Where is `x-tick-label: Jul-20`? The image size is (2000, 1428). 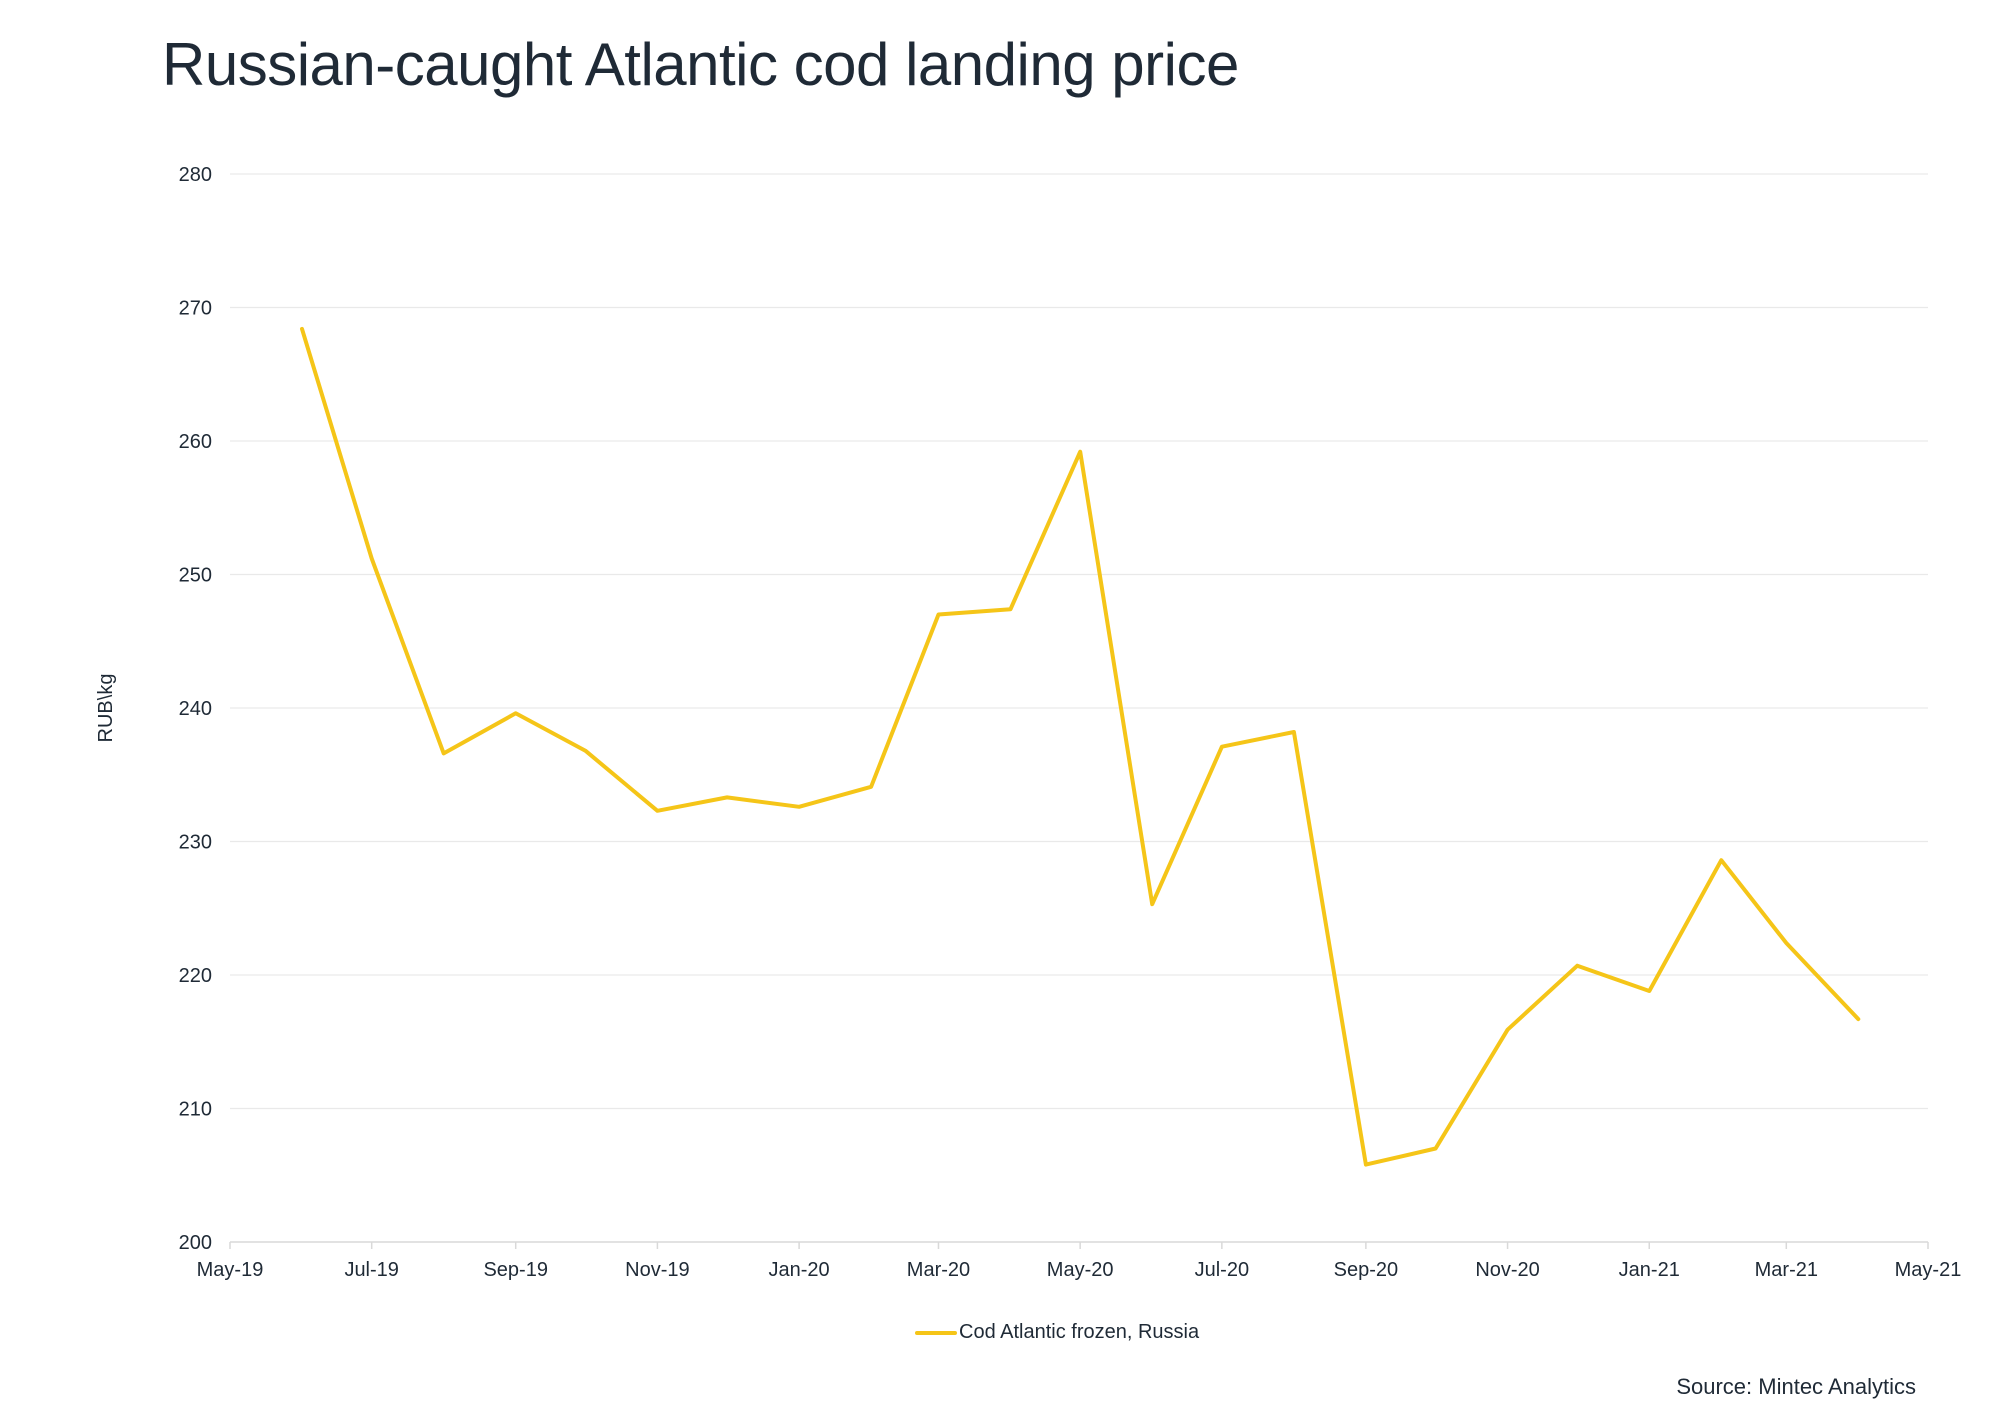 x-tick-label: Jul-20 is located at coordinates (1222, 1270).